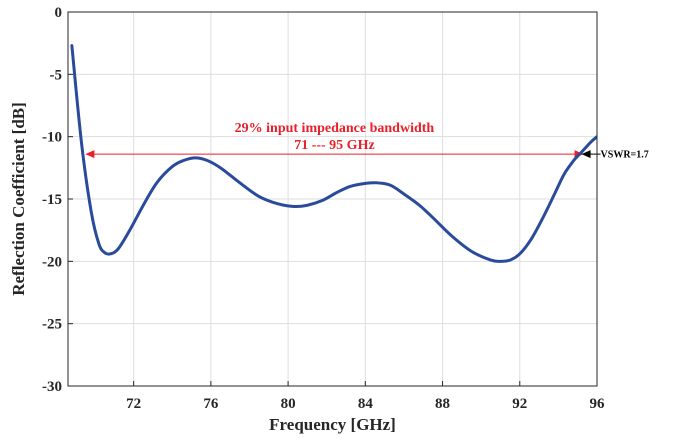 The height and width of the screenshot is (441, 675). I want to click on y-tick-label-0: 0, so click(59, 13).